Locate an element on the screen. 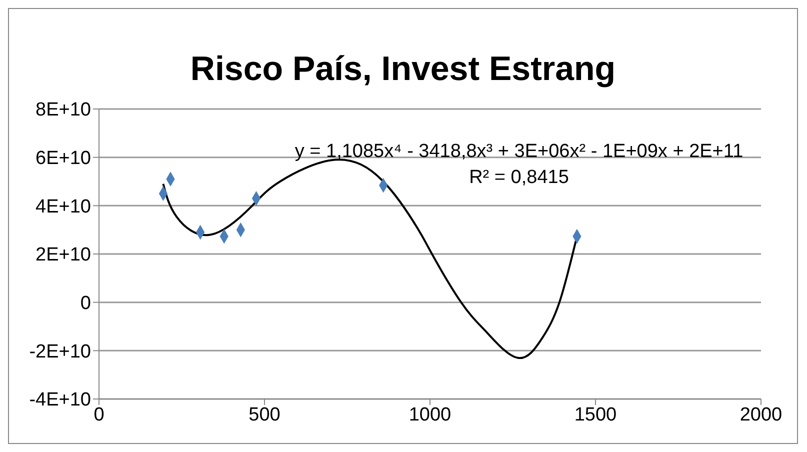  y-tick-label: -2E+10 is located at coordinates (60, 351).